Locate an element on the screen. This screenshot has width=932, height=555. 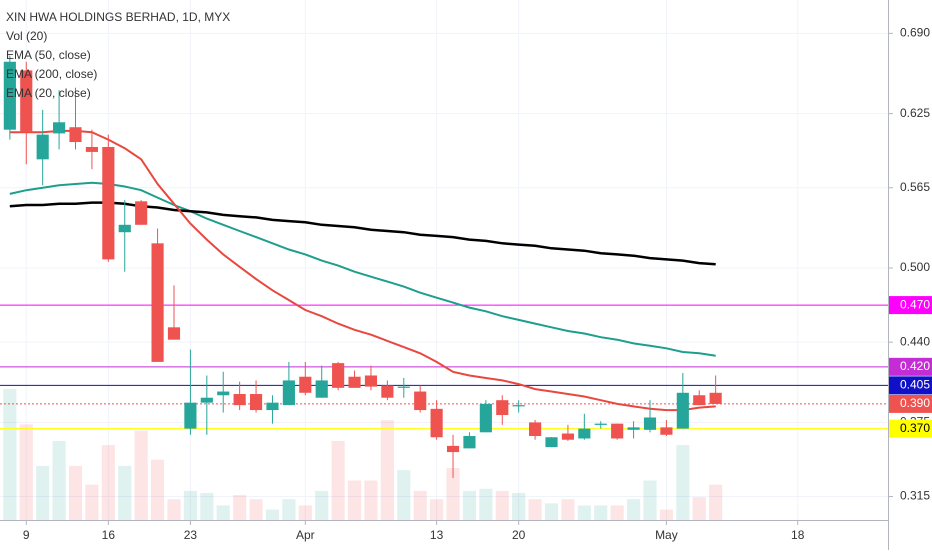
y-tick-label: 0.440 is located at coordinates (915, 341).